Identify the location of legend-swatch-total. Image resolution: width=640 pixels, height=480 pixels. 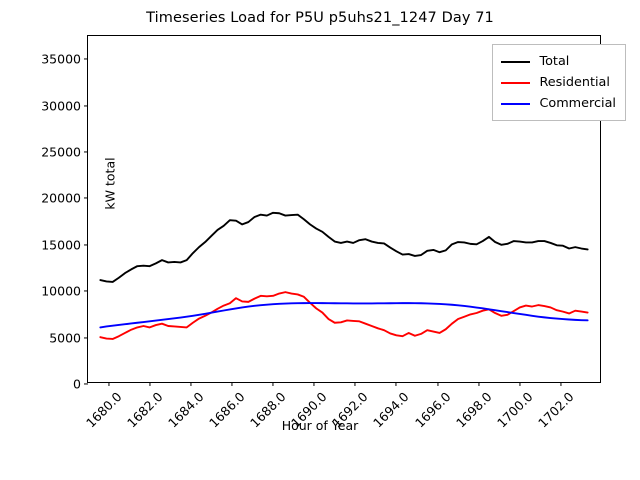
(516, 61).